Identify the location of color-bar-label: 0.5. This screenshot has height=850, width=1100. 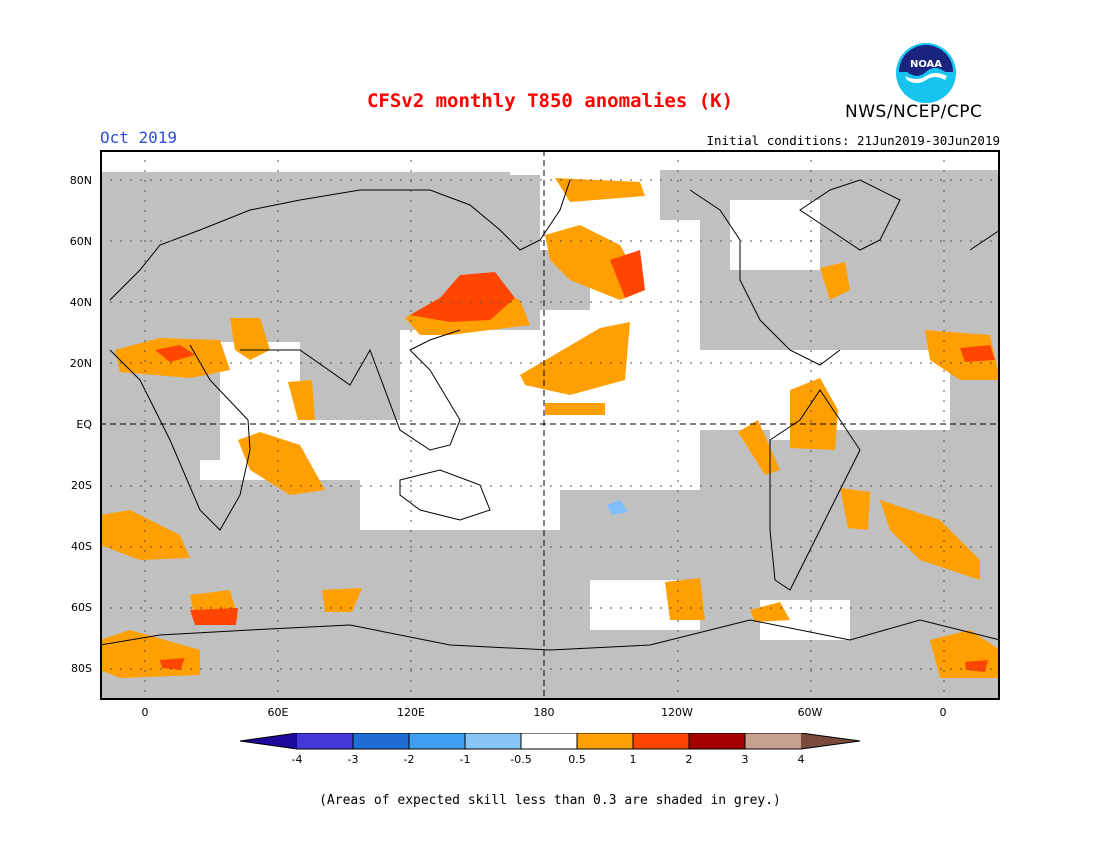
(577, 759).